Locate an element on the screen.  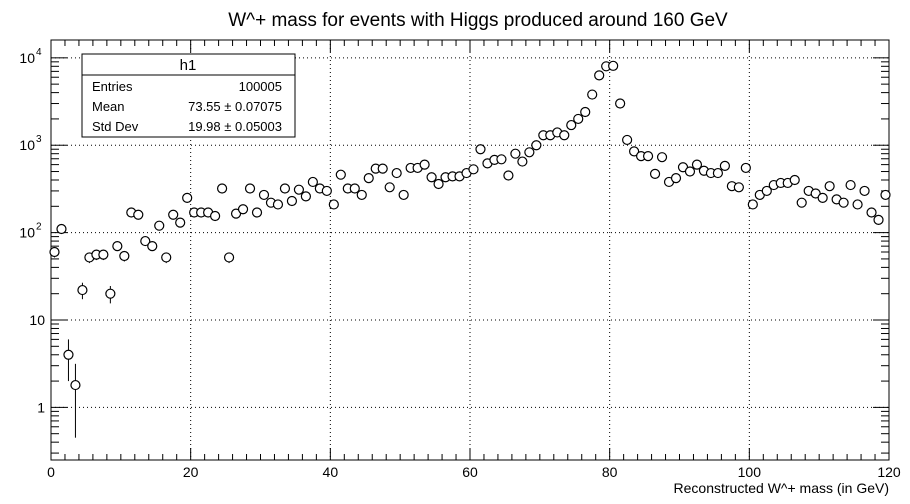
y-tick-label-exponent: 2 is located at coordinates (39, 227).